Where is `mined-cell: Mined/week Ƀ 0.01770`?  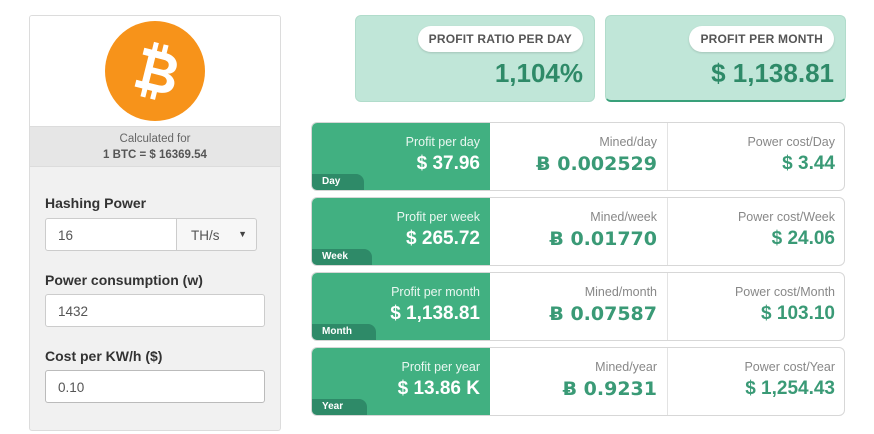 mined-cell: Mined/week Ƀ 0.01770 is located at coordinates (579, 231).